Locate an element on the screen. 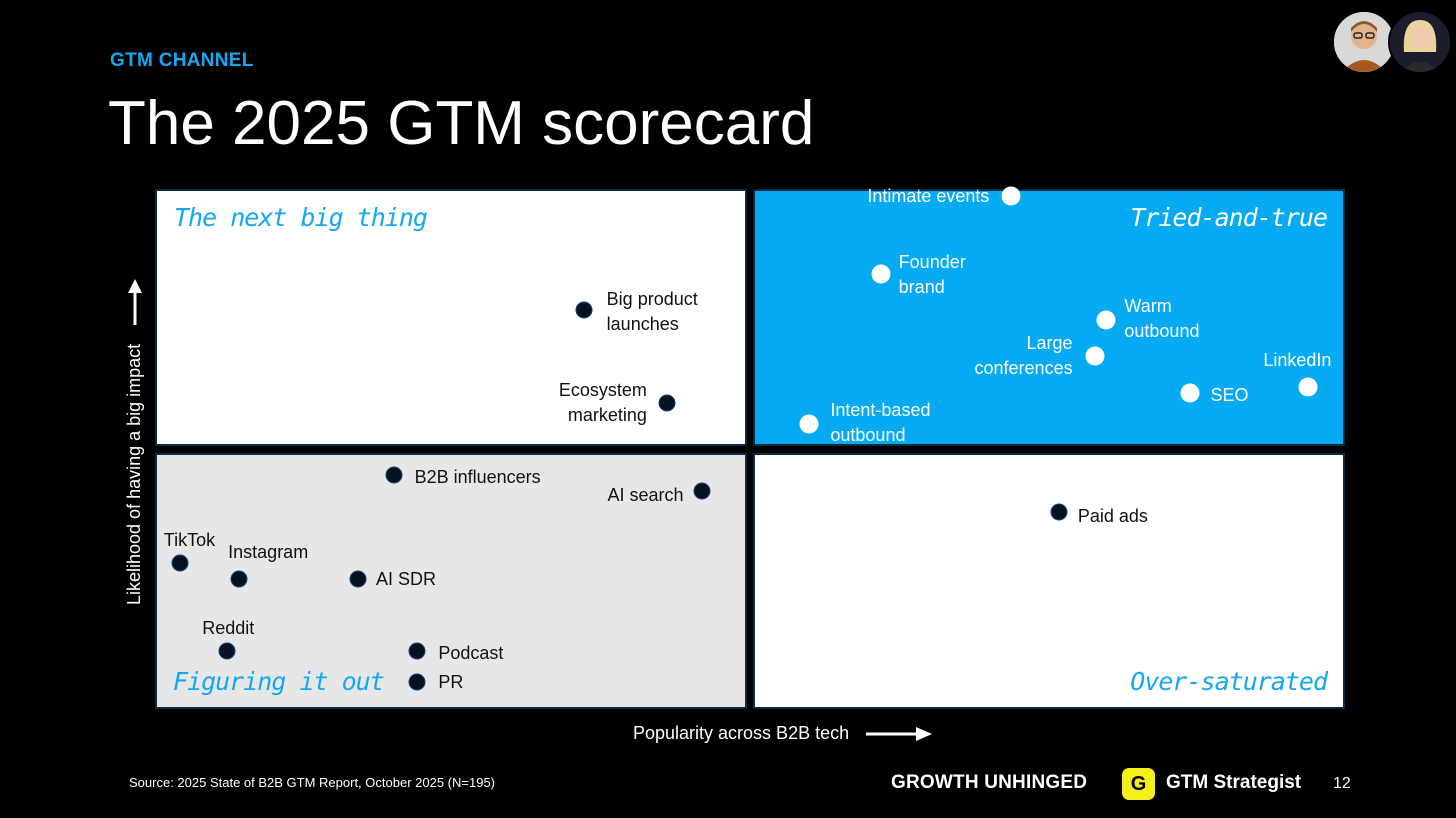  data-point-label: Paid ads is located at coordinates (1112, 515).